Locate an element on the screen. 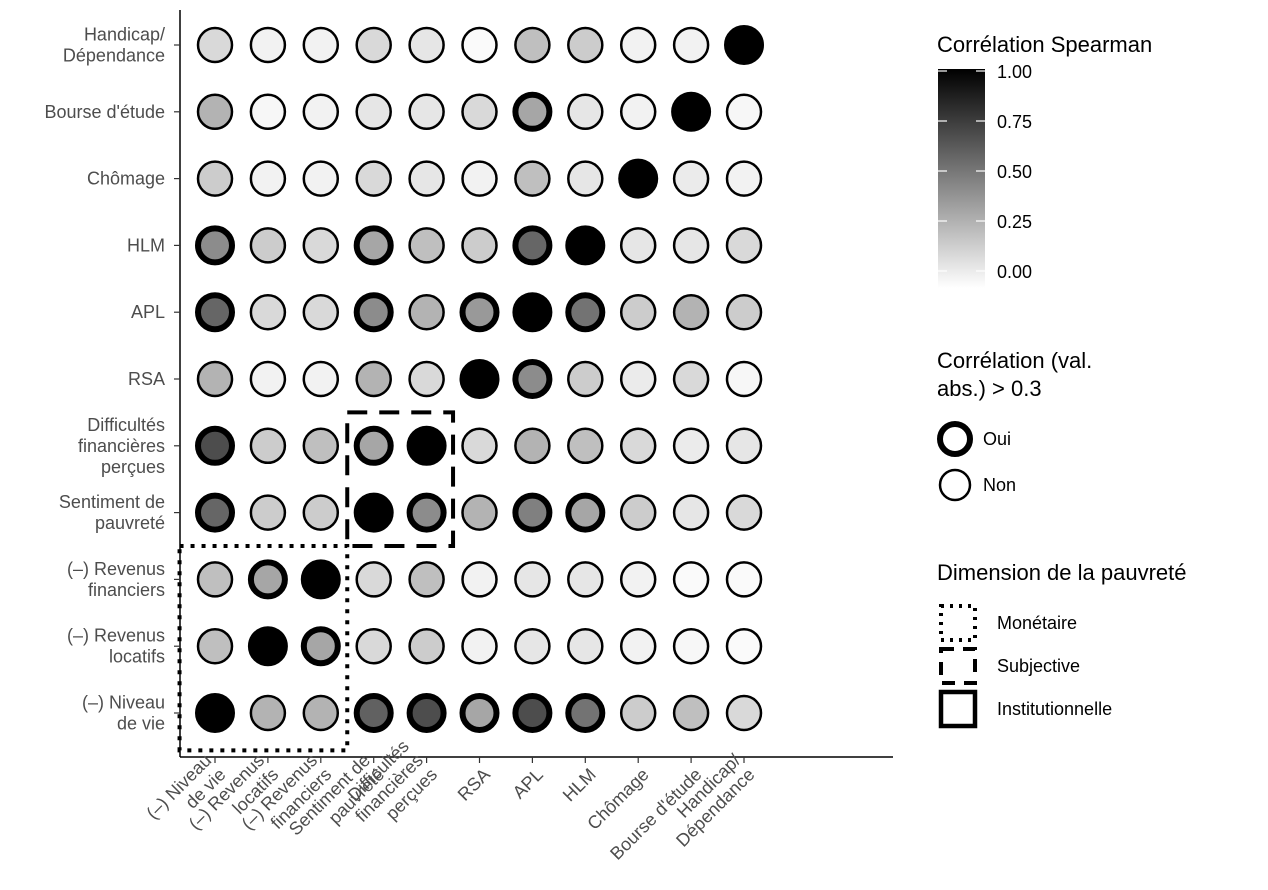 The image size is (1268, 890). y-tick-label: HLM is located at coordinates (146, 245).